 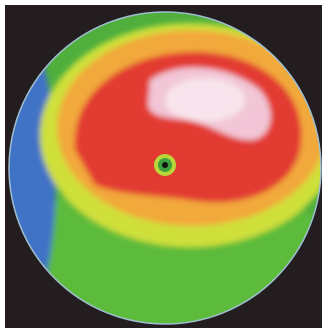 What do you see at coordinates (32, 174) in the screenshot?
I see `blue-zone` at bounding box center [32, 174].